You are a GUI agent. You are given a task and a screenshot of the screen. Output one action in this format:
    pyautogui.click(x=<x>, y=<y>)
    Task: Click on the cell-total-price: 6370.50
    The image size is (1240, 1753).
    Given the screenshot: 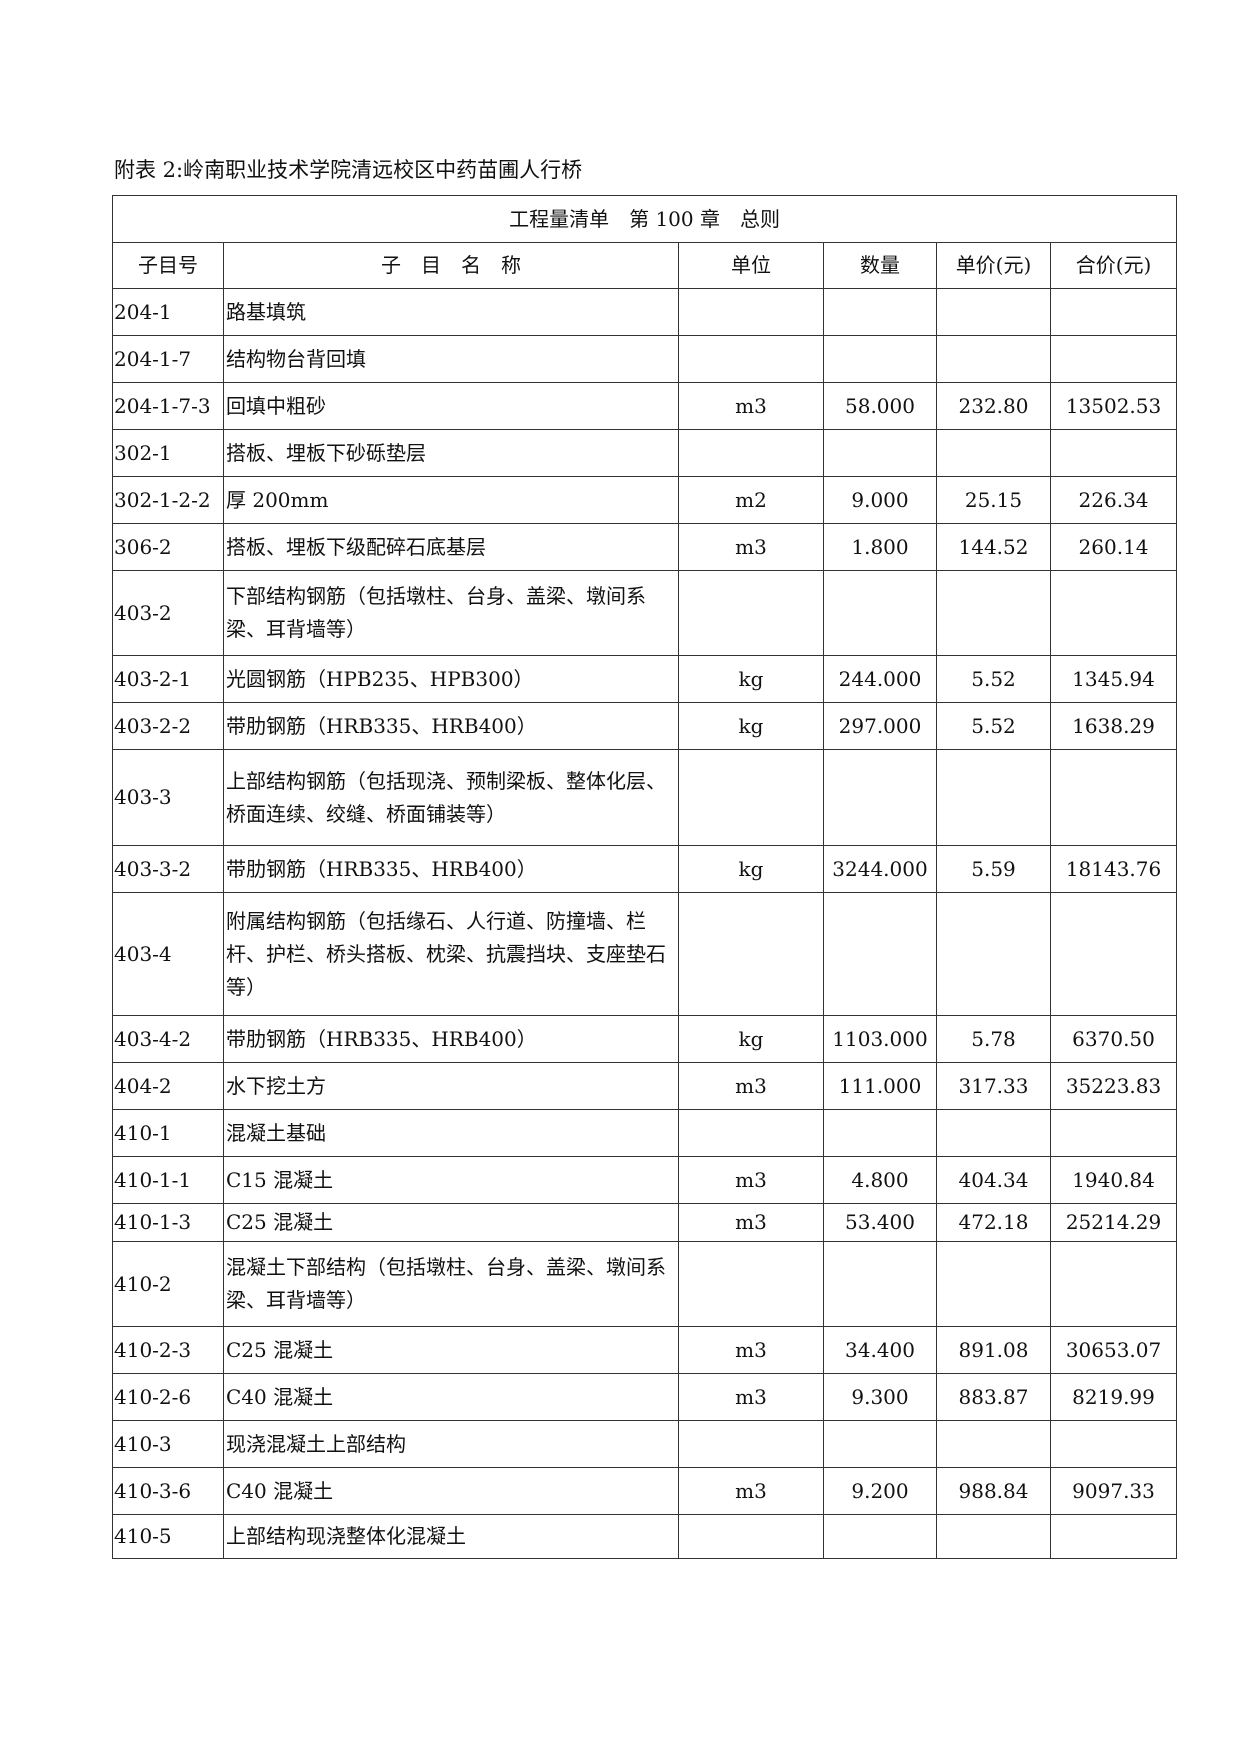 What is the action you would take?
    pyautogui.click(x=1113, y=1039)
    